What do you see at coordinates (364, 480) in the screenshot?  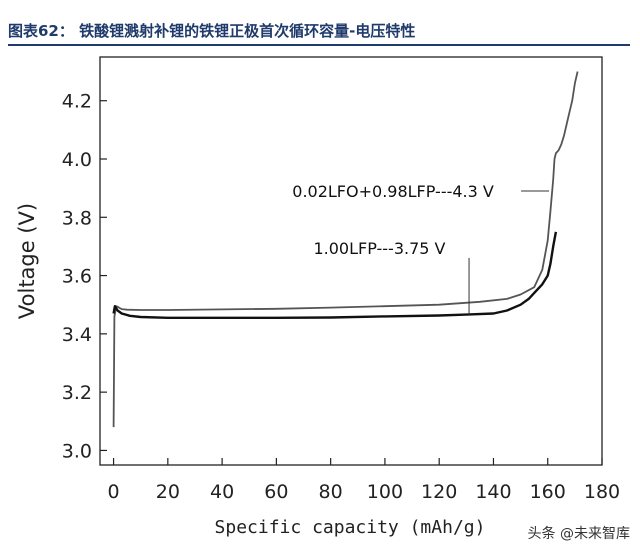 I see `x-axis-ticks: 0 20 40 60 80 100 120 140 160 180` at bounding box center [364, 480].